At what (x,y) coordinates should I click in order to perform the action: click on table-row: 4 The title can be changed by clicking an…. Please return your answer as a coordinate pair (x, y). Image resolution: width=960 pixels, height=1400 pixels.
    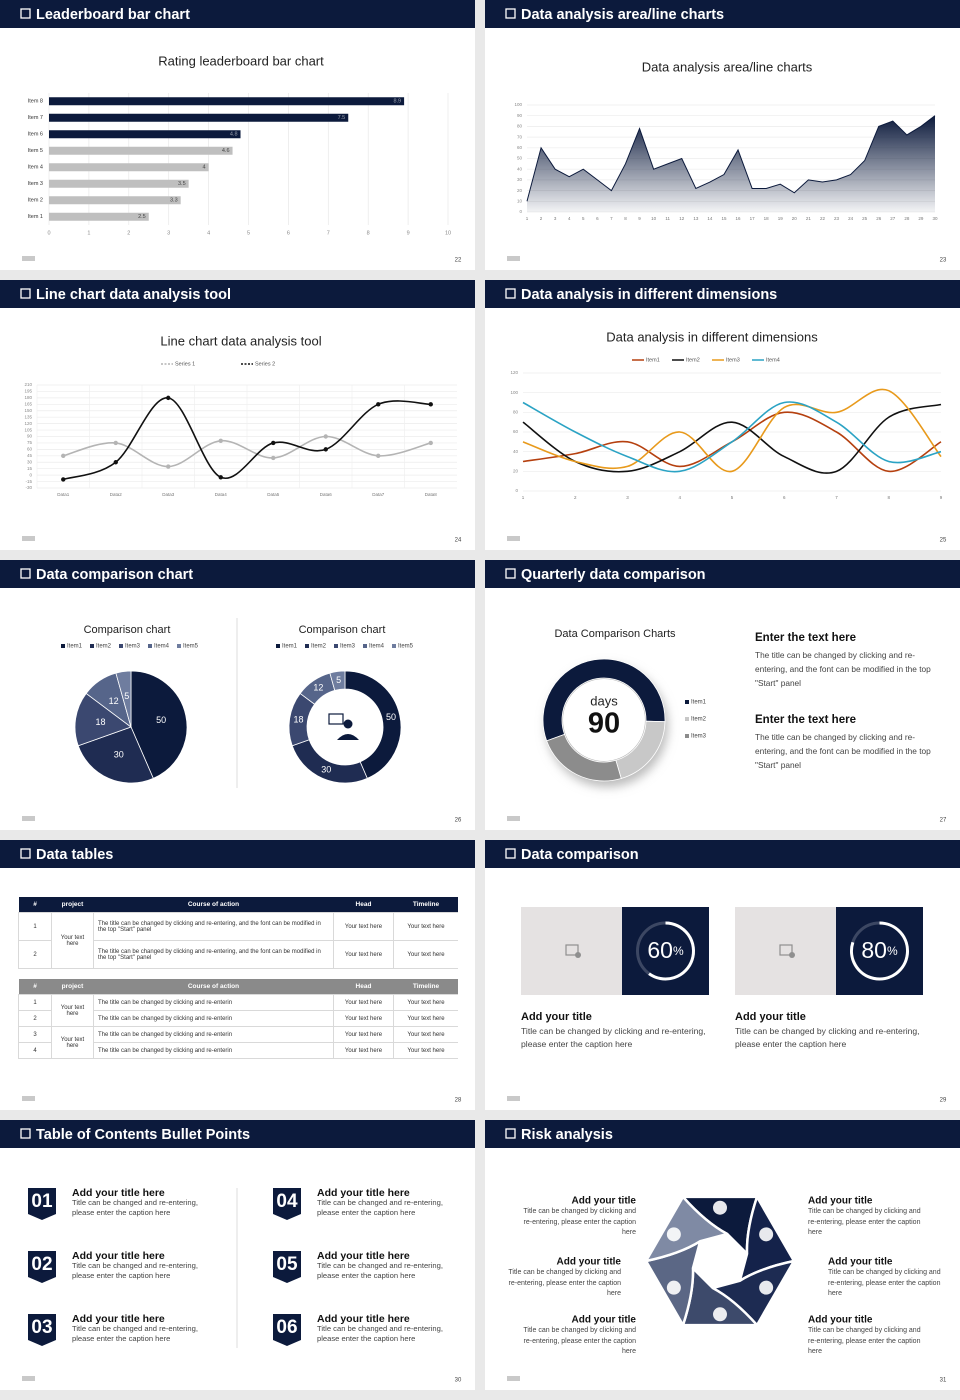
    Looking at the image, I should click on (238, 1050).